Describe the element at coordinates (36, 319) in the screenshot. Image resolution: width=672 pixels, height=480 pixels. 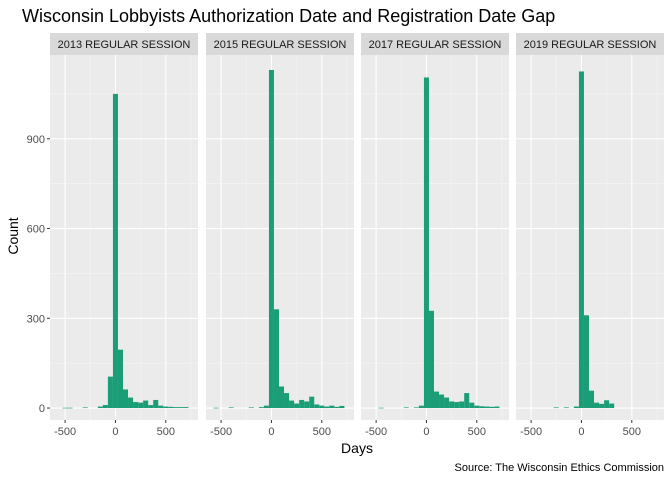
I see `y-tick-label: 300` at that location.